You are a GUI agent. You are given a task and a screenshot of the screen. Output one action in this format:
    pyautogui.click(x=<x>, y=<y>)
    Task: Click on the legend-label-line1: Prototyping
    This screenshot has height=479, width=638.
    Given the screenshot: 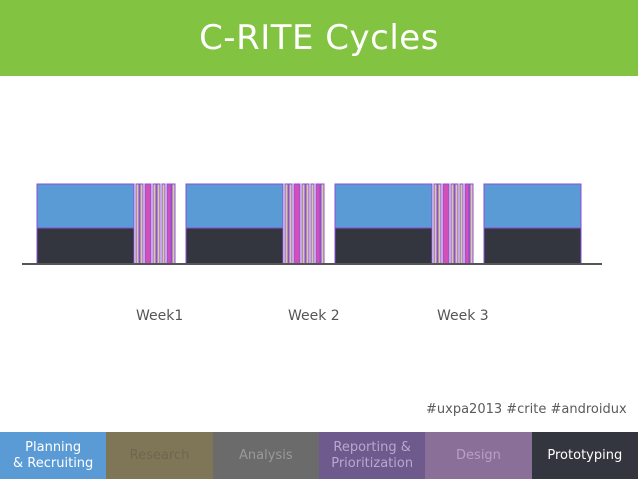 What is the action you would take?
    pyautogui.click(x=585, y=455)
    